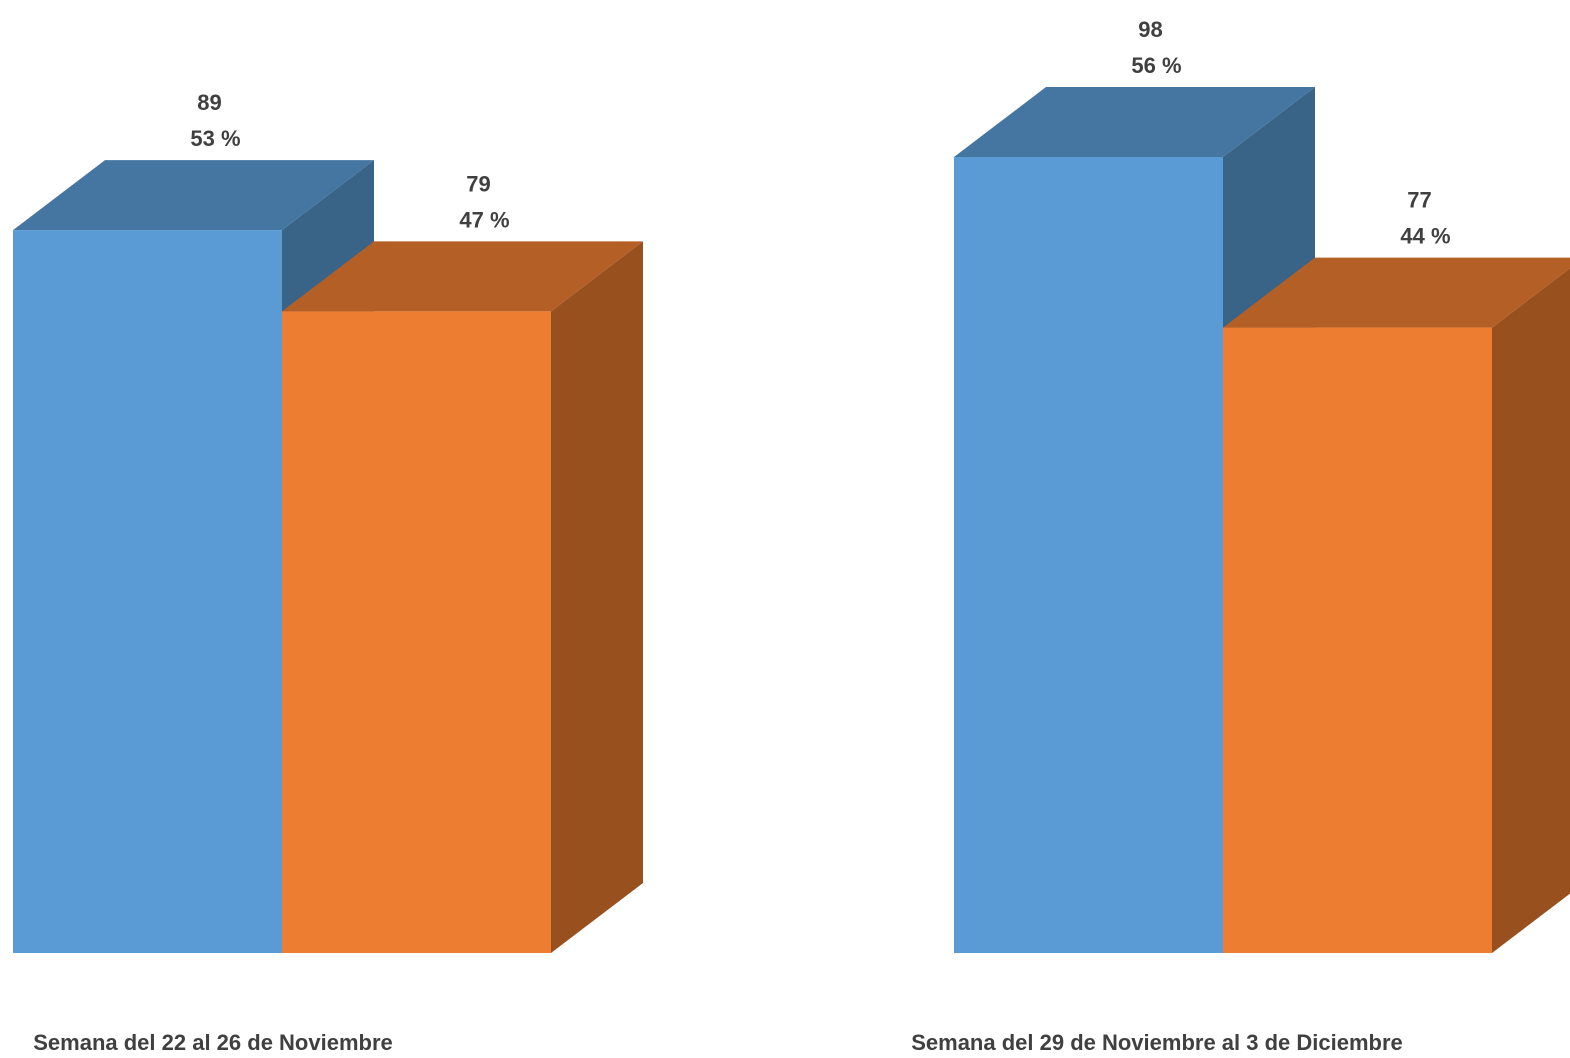 This screenshot has width=1570, height=1058. Describe the element at coordinates (478, 183) in the screenshot. I see `value-label: 79` at that location.